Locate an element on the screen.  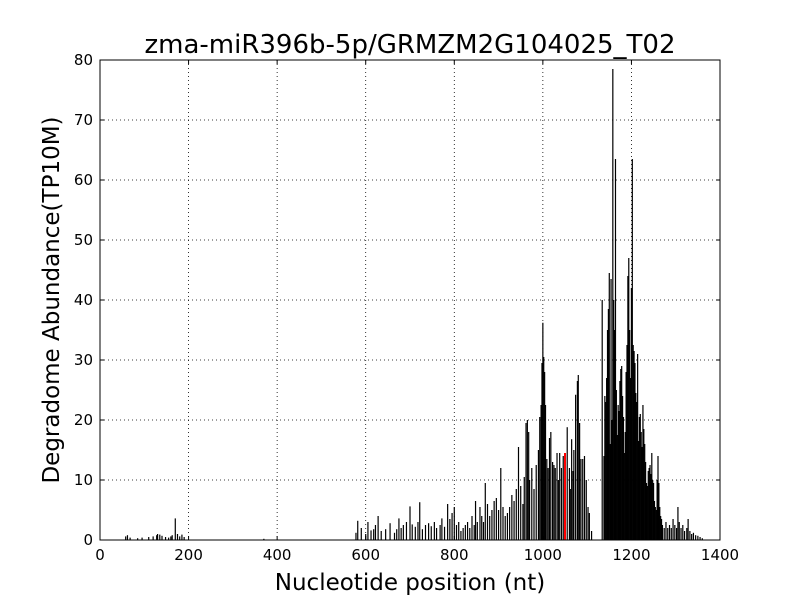
x-tick-label: 200 is located at coordinates (188, 555).